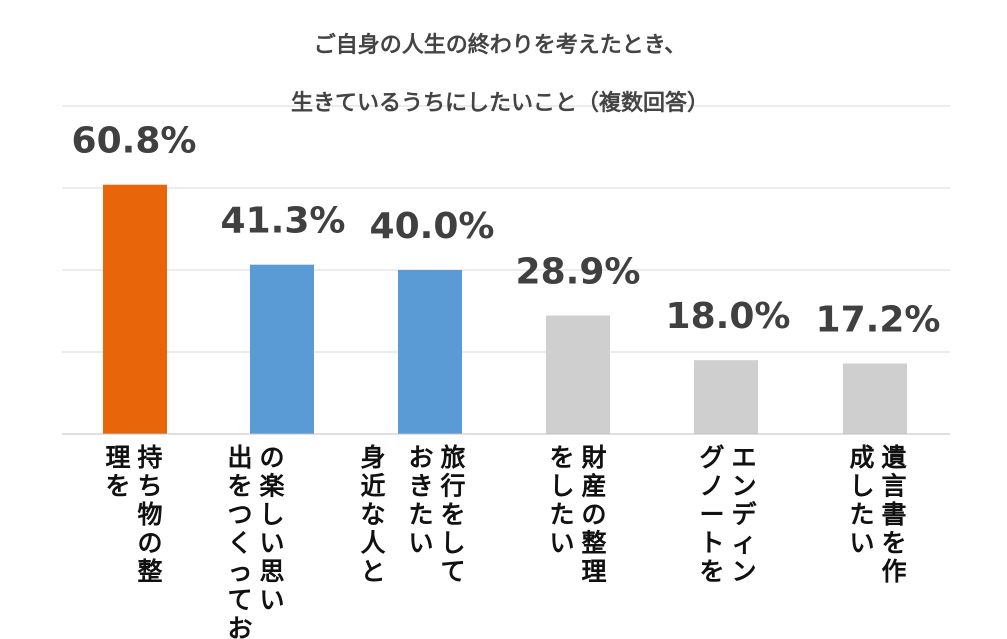 This screenshot has height=639, width=1007. What do you see at coordinates (420, 486) in the screenshot?
I see `category-label-char: き` at bounding box center [420, 486].